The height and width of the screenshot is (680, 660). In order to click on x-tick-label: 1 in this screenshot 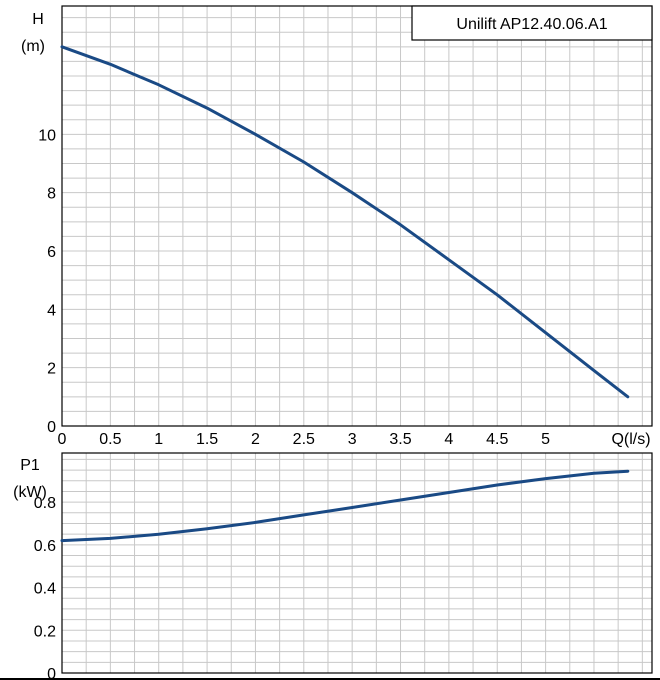, I will do `click(158, 439)`.